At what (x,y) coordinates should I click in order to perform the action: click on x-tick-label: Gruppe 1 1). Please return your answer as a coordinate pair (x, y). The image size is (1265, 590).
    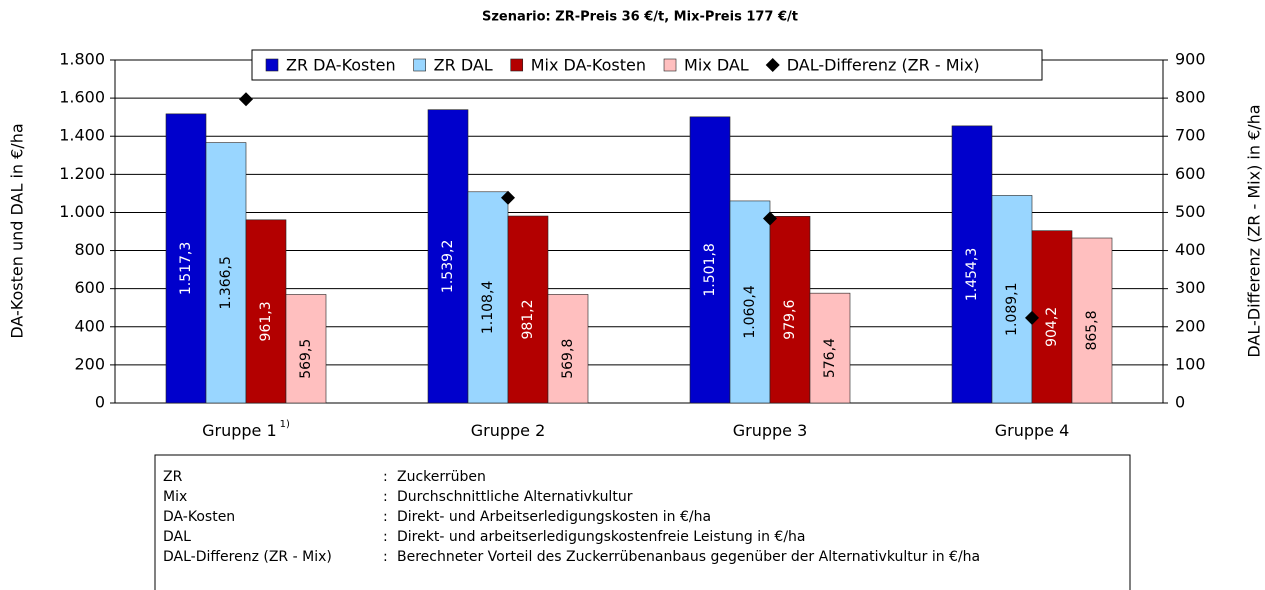
    Looking at the image, I should click on (246, 429).